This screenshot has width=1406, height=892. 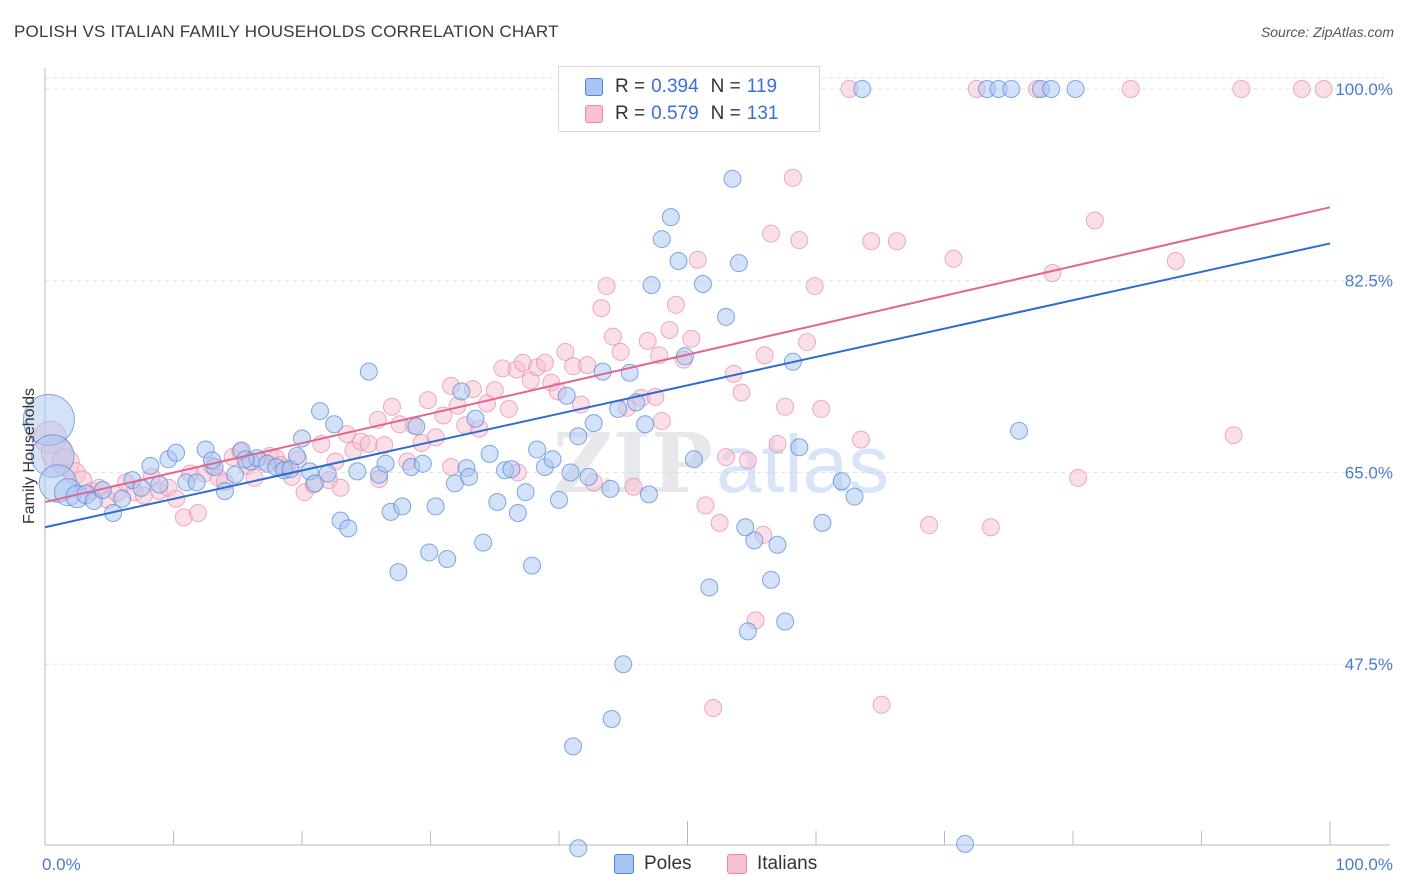 What do you see at coordinates (1364, 89) in the screenshot?
I see `y-tick-label: 100.0%` at bounding box center [1364, 89].